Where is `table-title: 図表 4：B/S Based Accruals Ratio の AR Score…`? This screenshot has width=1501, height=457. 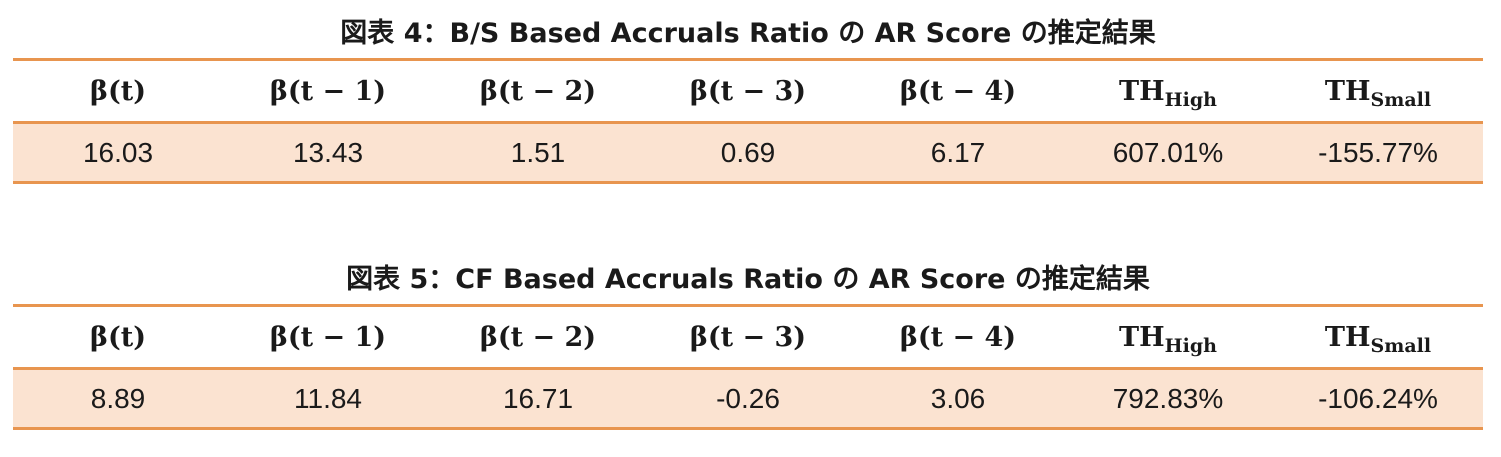 table-title: 図表 4：B/S Based Accruals Ratio の AR Score… is located at coordinates (748, 33).